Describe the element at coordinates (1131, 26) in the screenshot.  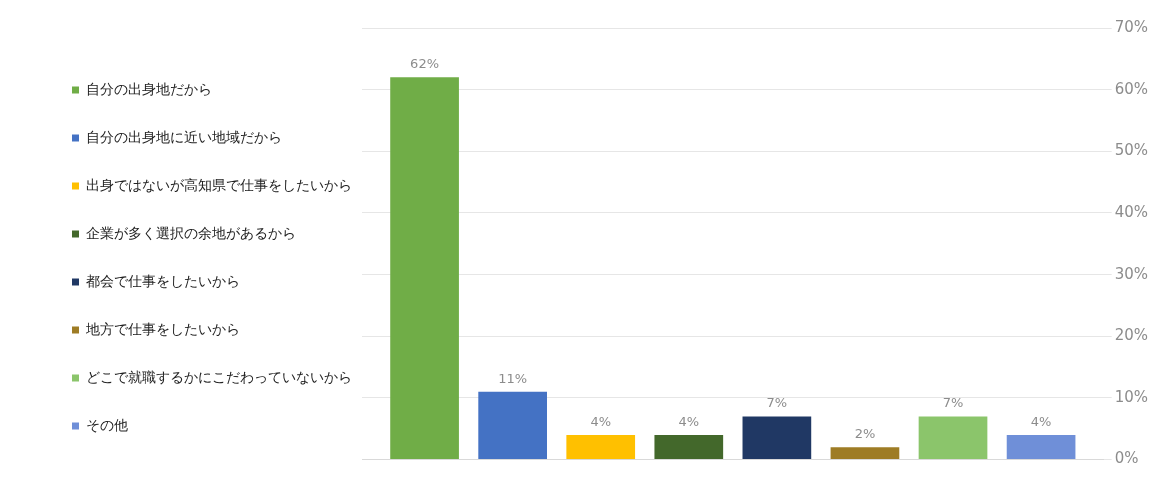
I see `y-tick-label: 70%` at that location.